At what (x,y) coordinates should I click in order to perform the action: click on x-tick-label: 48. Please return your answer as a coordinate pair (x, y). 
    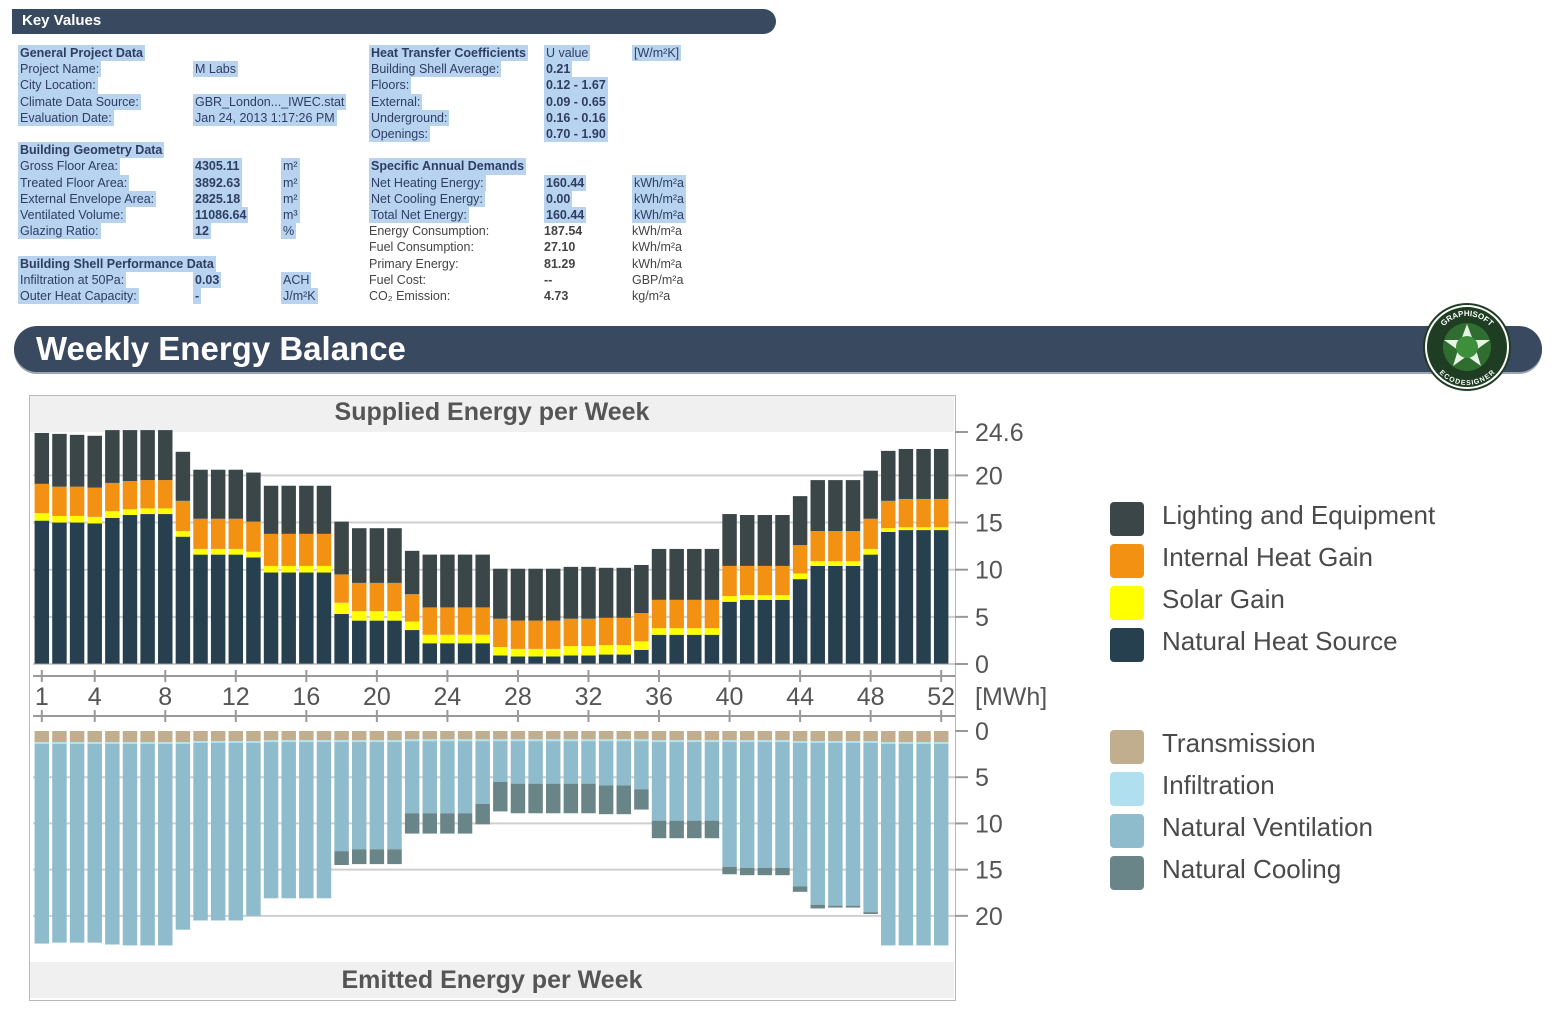
    Looking at the image, I should click on (871, 697).